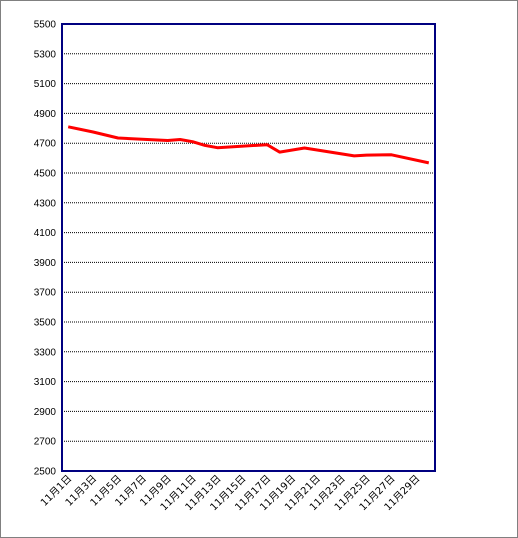 The height and width of the screenshot is (538, 518). I want to click on y-tick-label: 5500, so click(45, 25).